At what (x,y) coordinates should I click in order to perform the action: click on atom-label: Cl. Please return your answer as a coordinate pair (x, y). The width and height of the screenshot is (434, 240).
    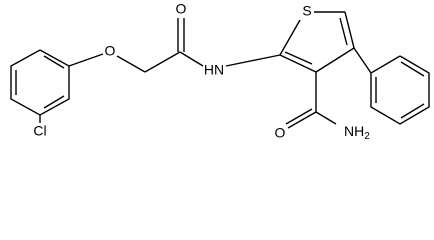
    Looking at the image, I should click on (39, 131).